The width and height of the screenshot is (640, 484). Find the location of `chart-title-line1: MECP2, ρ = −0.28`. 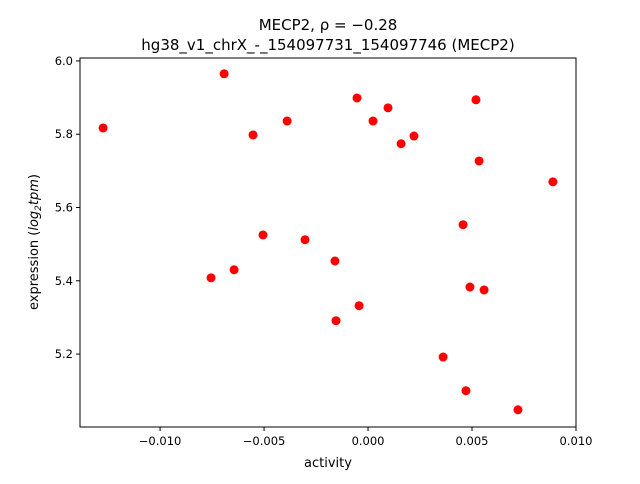

chart-title-line1: MECP2, ρ = −0.28 is located at coordinates (328, 25).